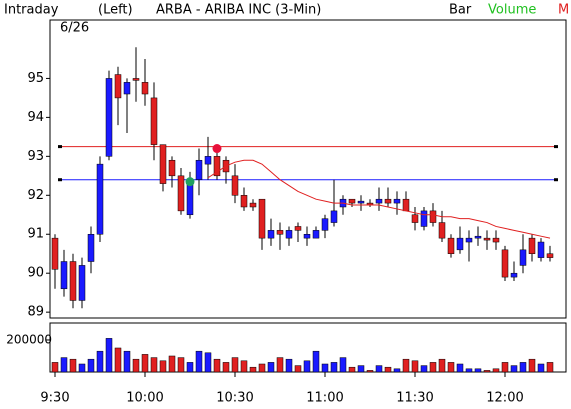 This screenshot has height=409, width=571. Describe the element at coordinates (504, 398) in the screenshot. I see `x-tick-label: 12:00` at that location.